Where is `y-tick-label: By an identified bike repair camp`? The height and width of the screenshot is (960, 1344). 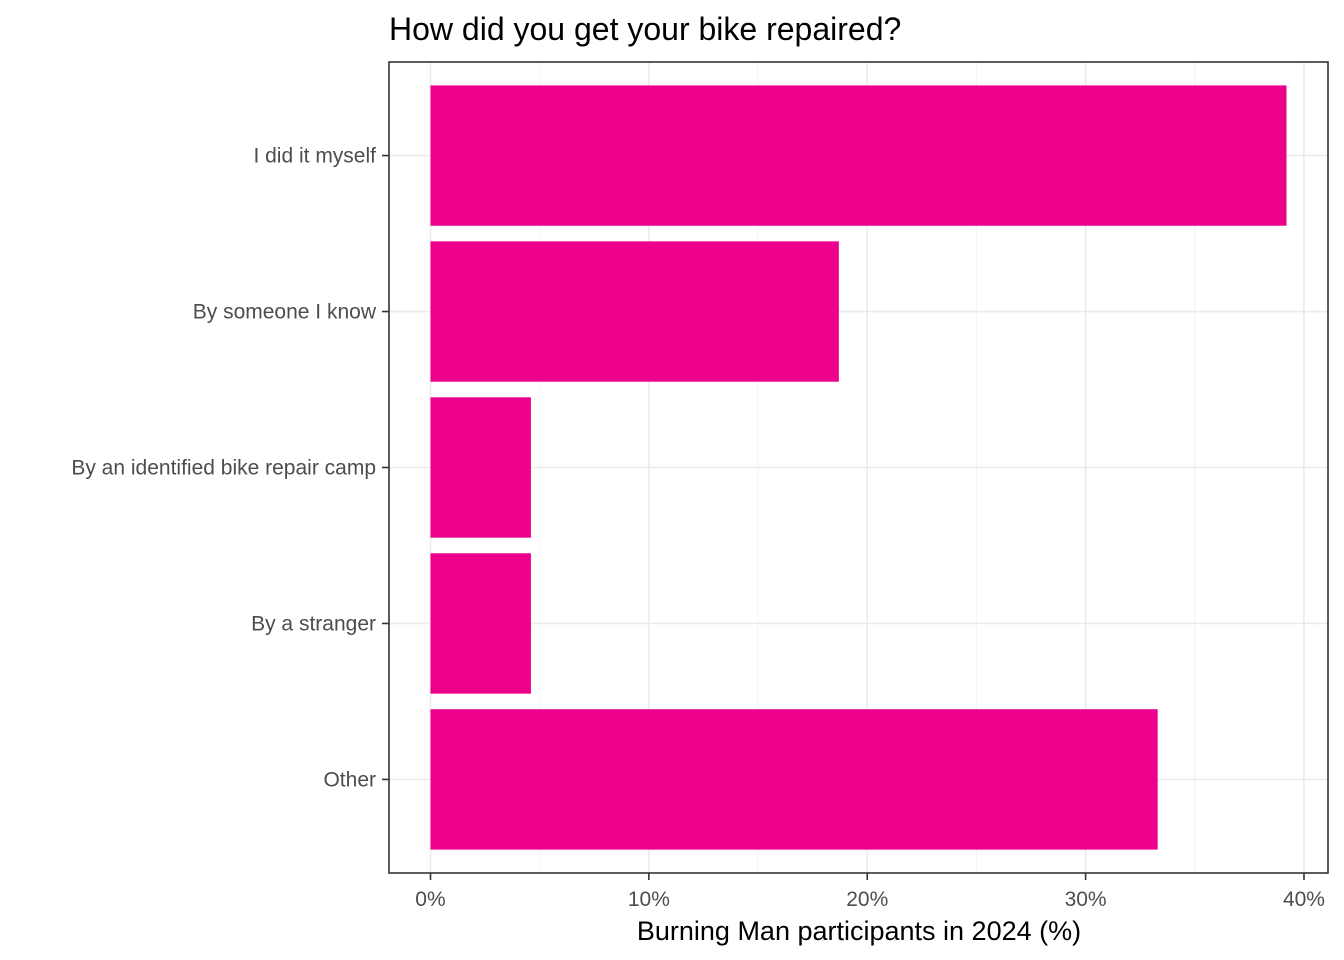 y-tick-label: By an identified bike repair camp is located at coordinates (223, 468).